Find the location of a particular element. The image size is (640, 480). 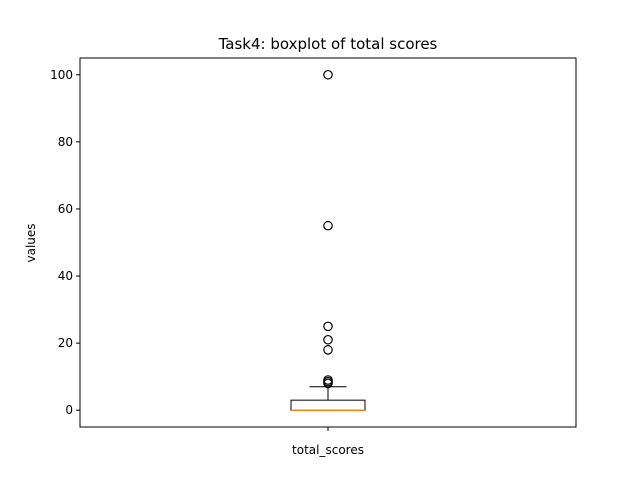

y-tick-label: 80 is located at coordinates (65, 142).